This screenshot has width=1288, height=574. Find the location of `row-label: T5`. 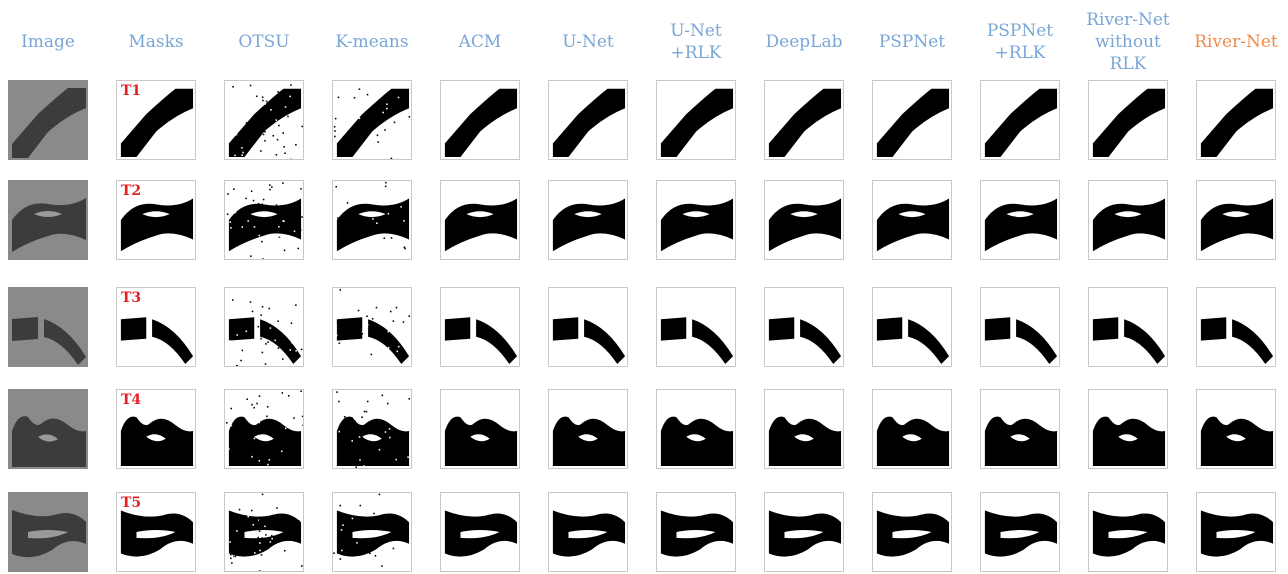

row-label: T5 is located at coordinates (131, 503).